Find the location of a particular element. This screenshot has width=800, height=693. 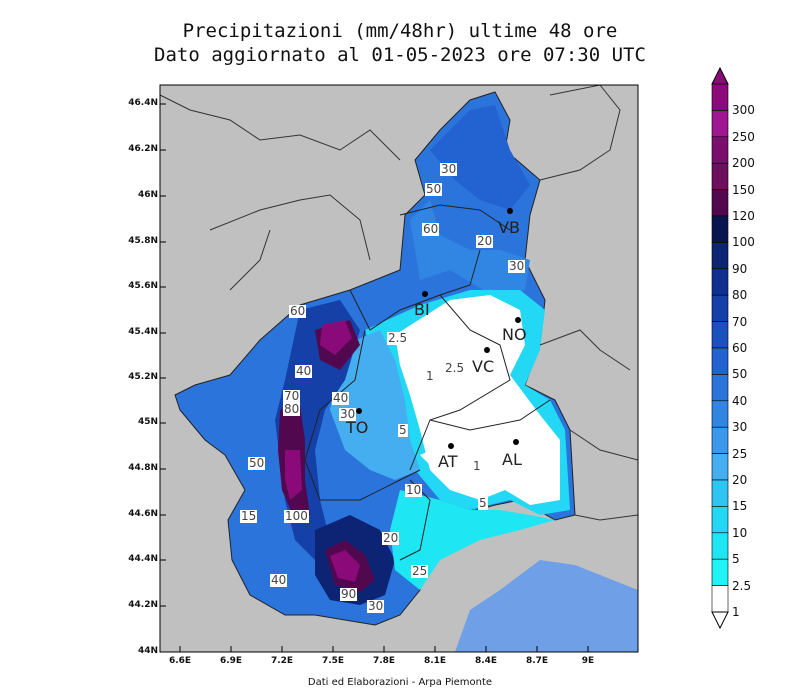

y-tick: 44.6N is located at coordinates (143, 514).